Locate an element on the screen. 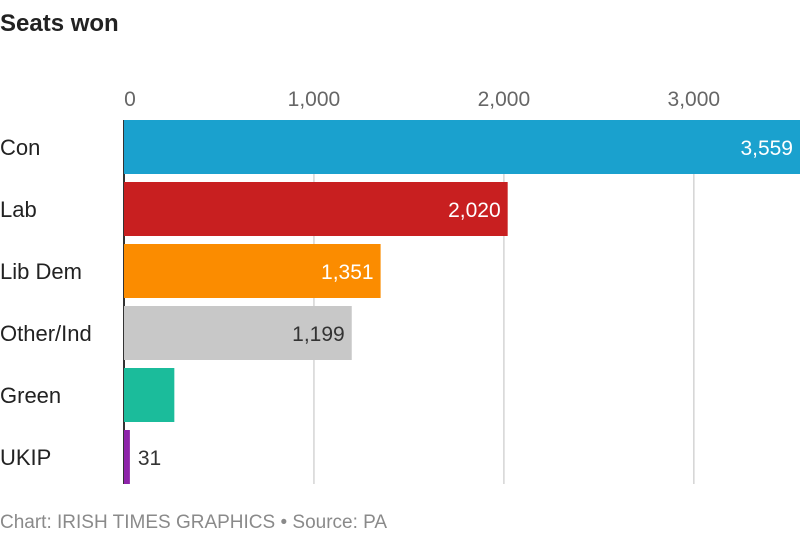 This screenshot has height=538, width=800. category-label: Green is located at coordinates (30, 395).